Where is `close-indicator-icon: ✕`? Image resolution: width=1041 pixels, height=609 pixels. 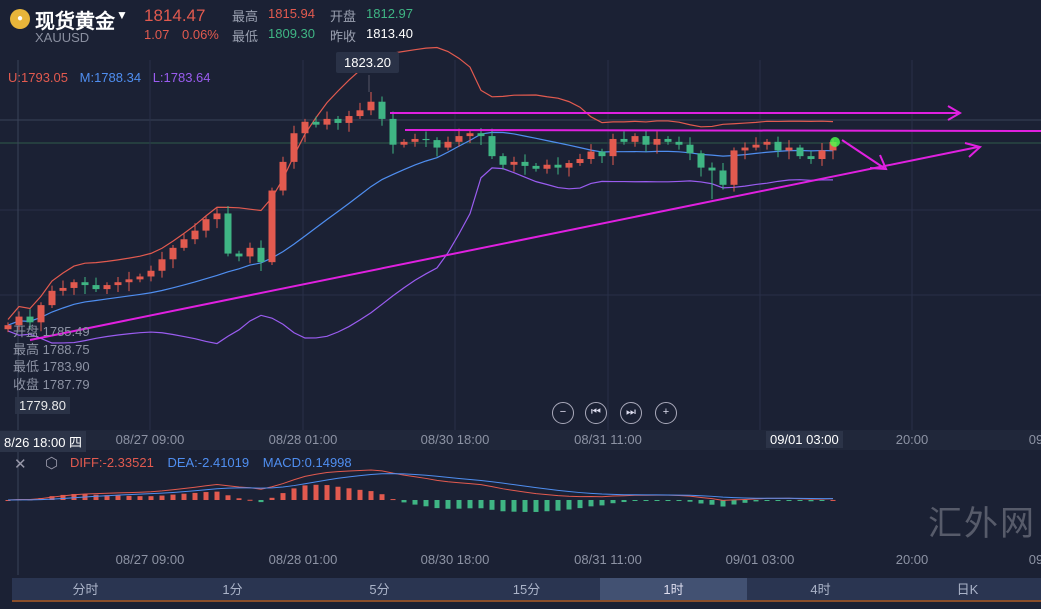 close-indicator-icon: ✕ is located at coordinates (20, 464).